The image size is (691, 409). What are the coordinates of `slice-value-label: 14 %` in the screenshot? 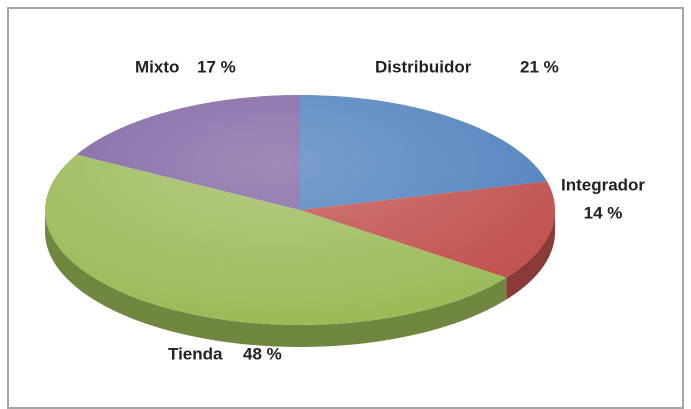 It's located at (603, 212).